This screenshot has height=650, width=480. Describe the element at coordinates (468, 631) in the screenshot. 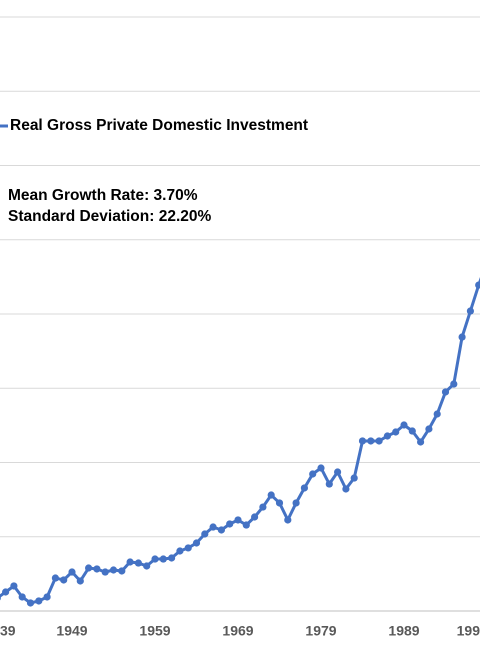

I see `x-tick-label: 199` at that location.